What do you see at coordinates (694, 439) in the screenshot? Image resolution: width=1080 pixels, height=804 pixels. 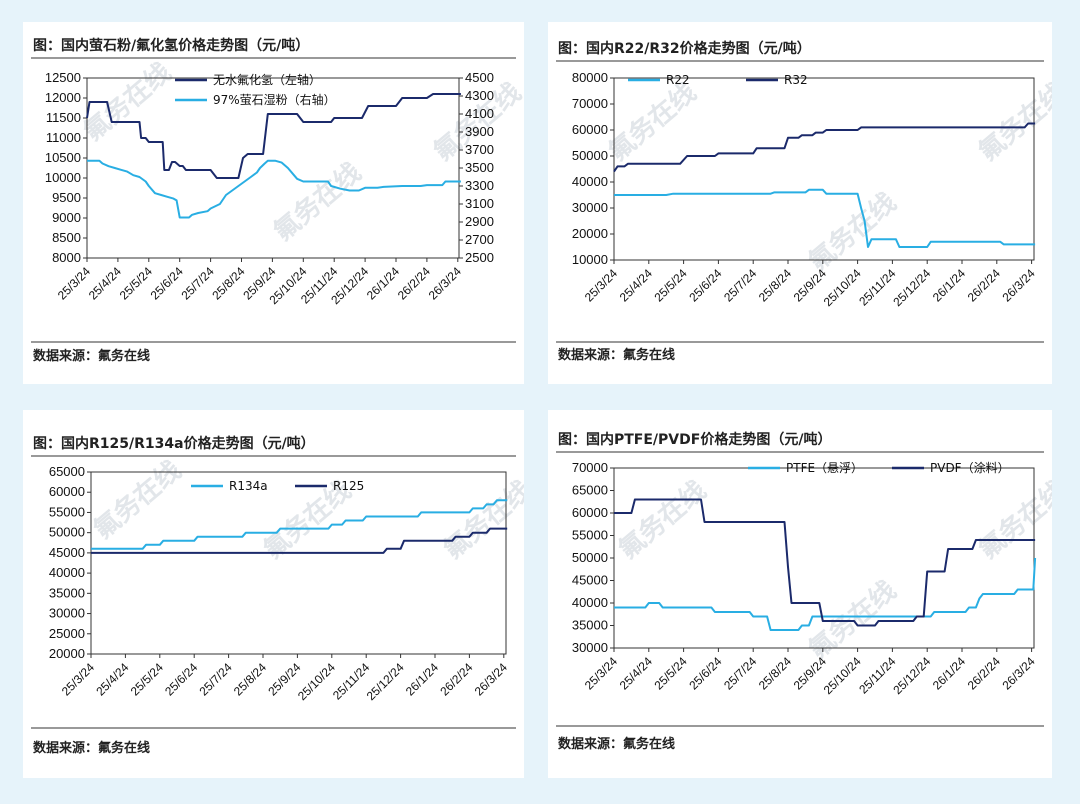 I see `chart-title: 图：国内PTFE/PVDF价格走势图（元/吨）` at bounding box center [694, 439].